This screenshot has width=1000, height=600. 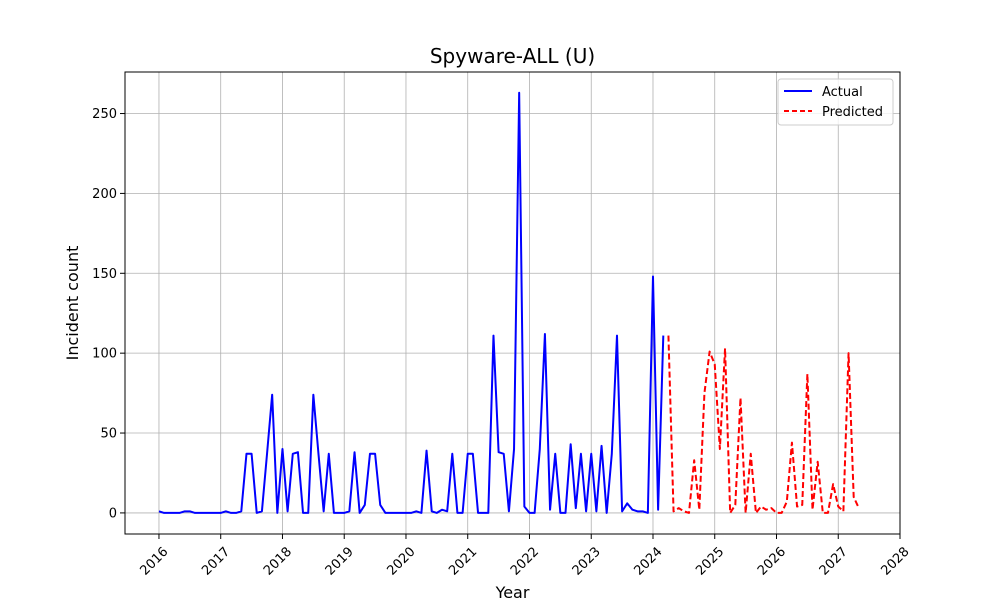 What do you see at coordinates (835, 102) in the screenshot?
I see `legend: Actual Predicted` at bounding box center [835, 102].